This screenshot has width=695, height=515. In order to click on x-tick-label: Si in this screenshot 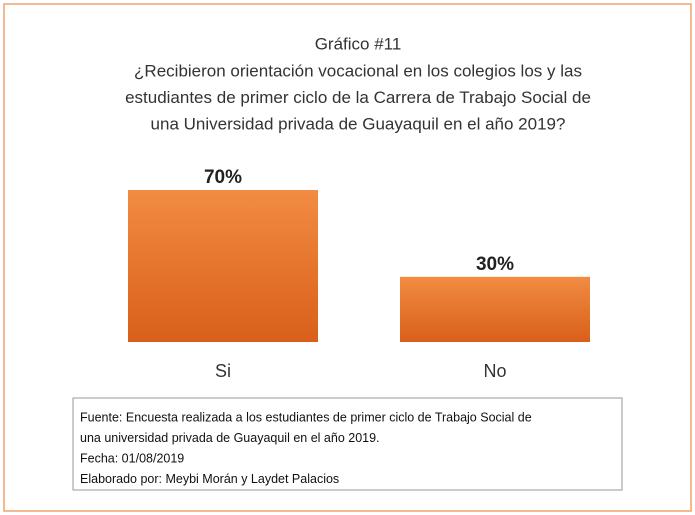, I will do `click(223, 371)`.